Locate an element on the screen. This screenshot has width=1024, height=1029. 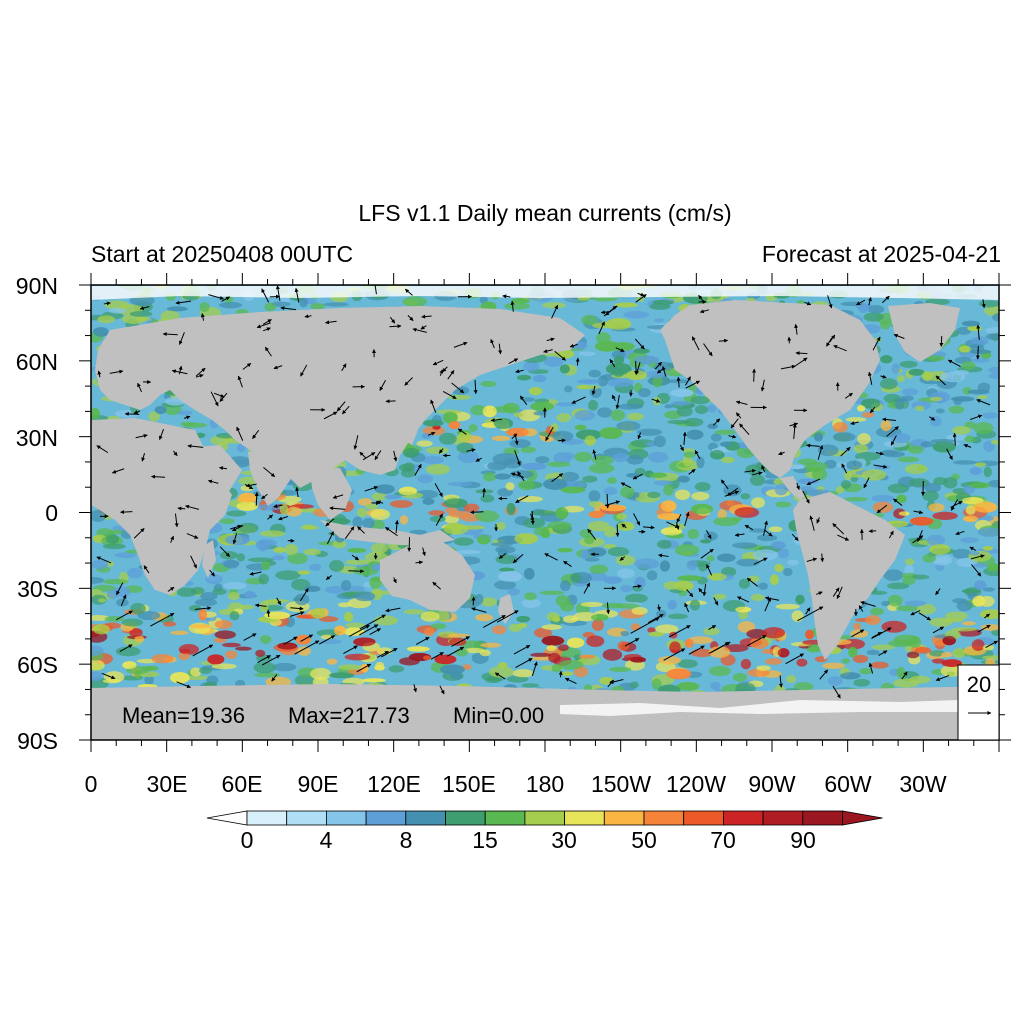
mean-value: Mean=19.36 is located at coordinates (183, 715).